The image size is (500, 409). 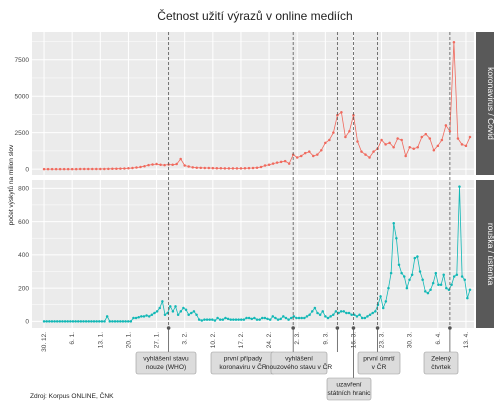 What do you see at coordinates (243, 366) in the screenshot?
I see `event-label: koronaviru v ČR` at bounding box center [243, 366].